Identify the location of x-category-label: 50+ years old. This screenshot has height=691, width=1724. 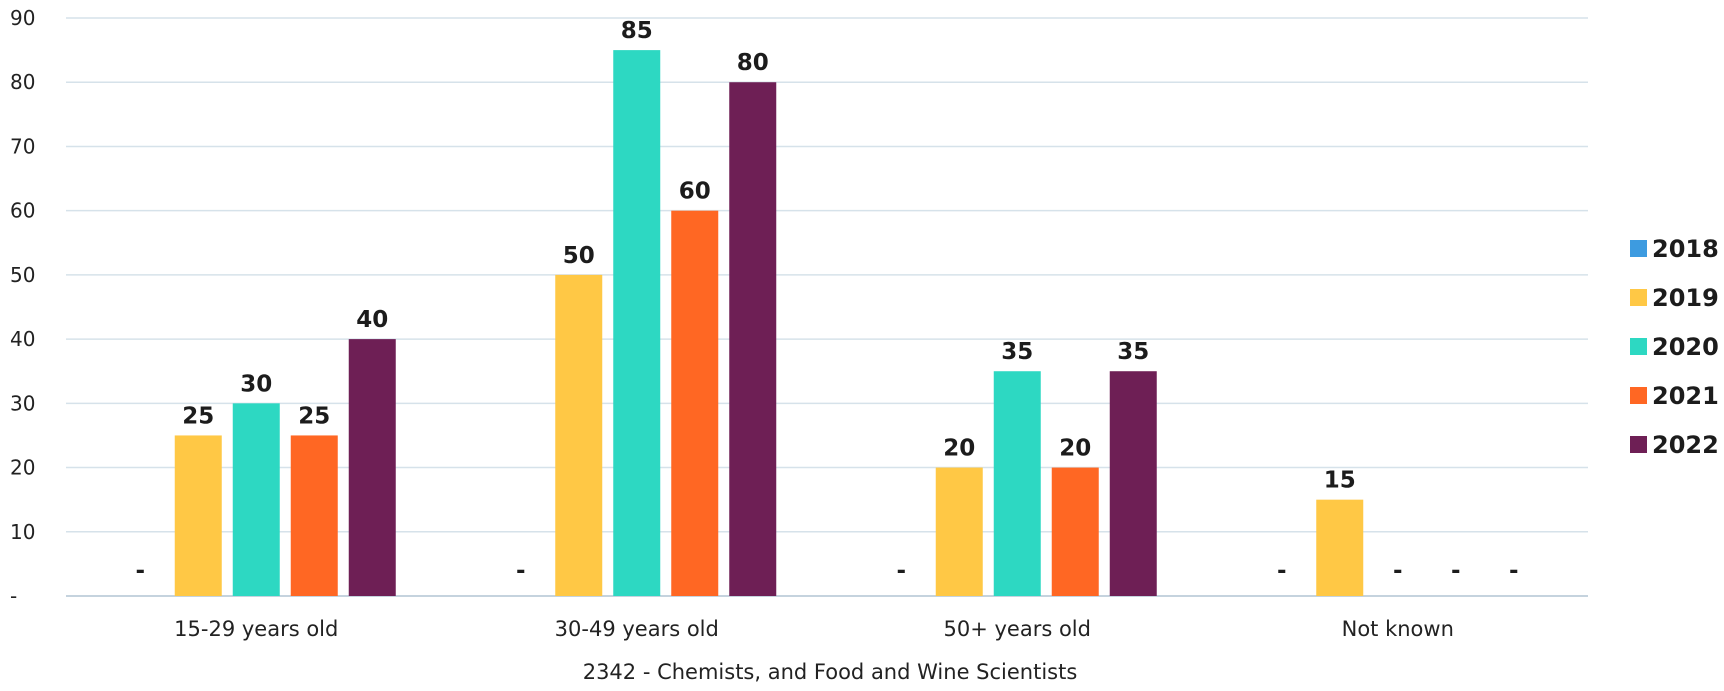
(1017, 629).